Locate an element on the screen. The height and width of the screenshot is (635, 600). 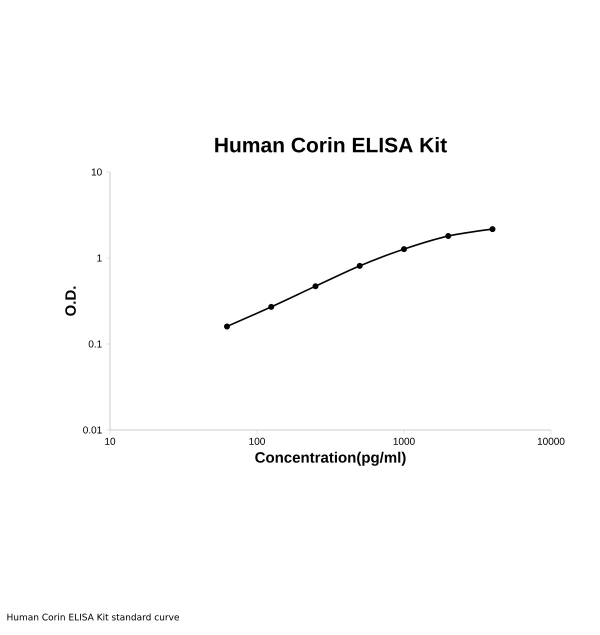
y-tick-label: 10 is located at coordinates (97, 172).